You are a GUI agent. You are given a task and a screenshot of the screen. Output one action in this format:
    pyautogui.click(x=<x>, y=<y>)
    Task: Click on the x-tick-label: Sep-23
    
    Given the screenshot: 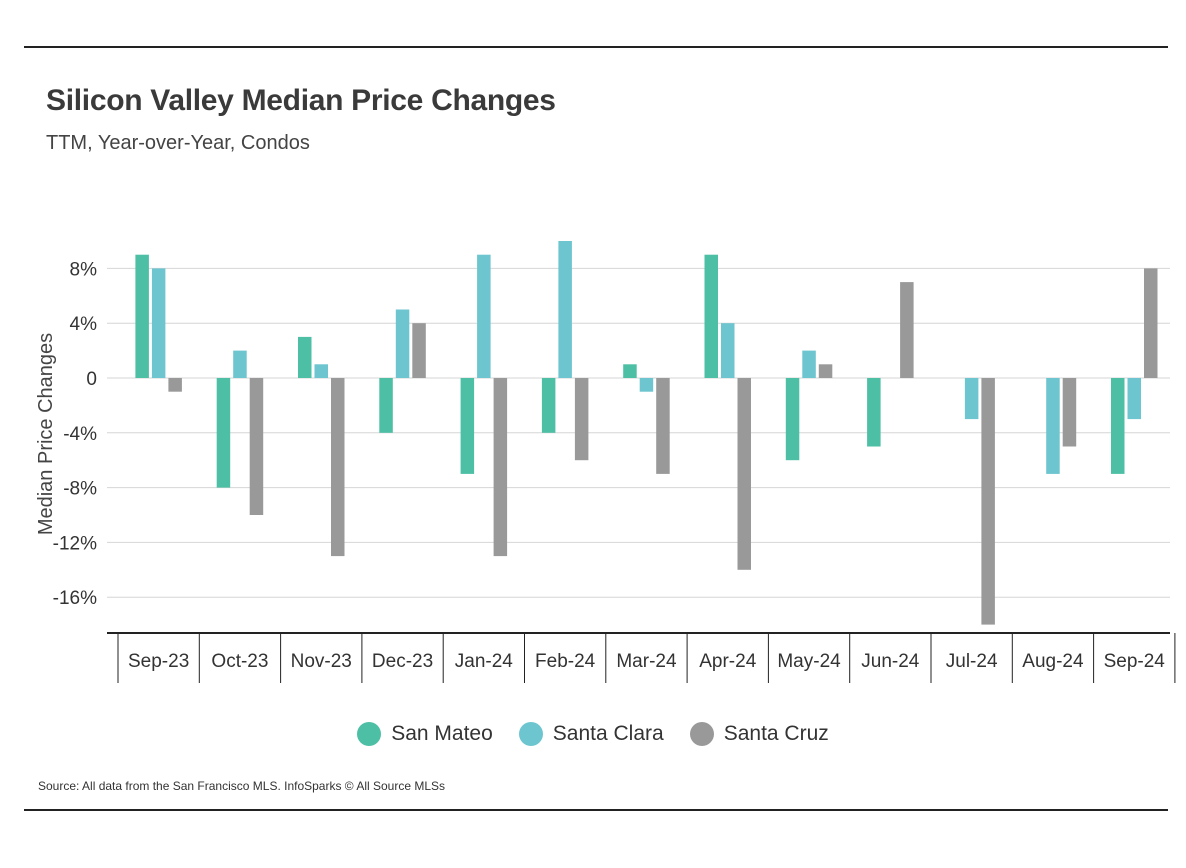 What is the action you would take?
    pyautogui.click(x=158, y=661)
    